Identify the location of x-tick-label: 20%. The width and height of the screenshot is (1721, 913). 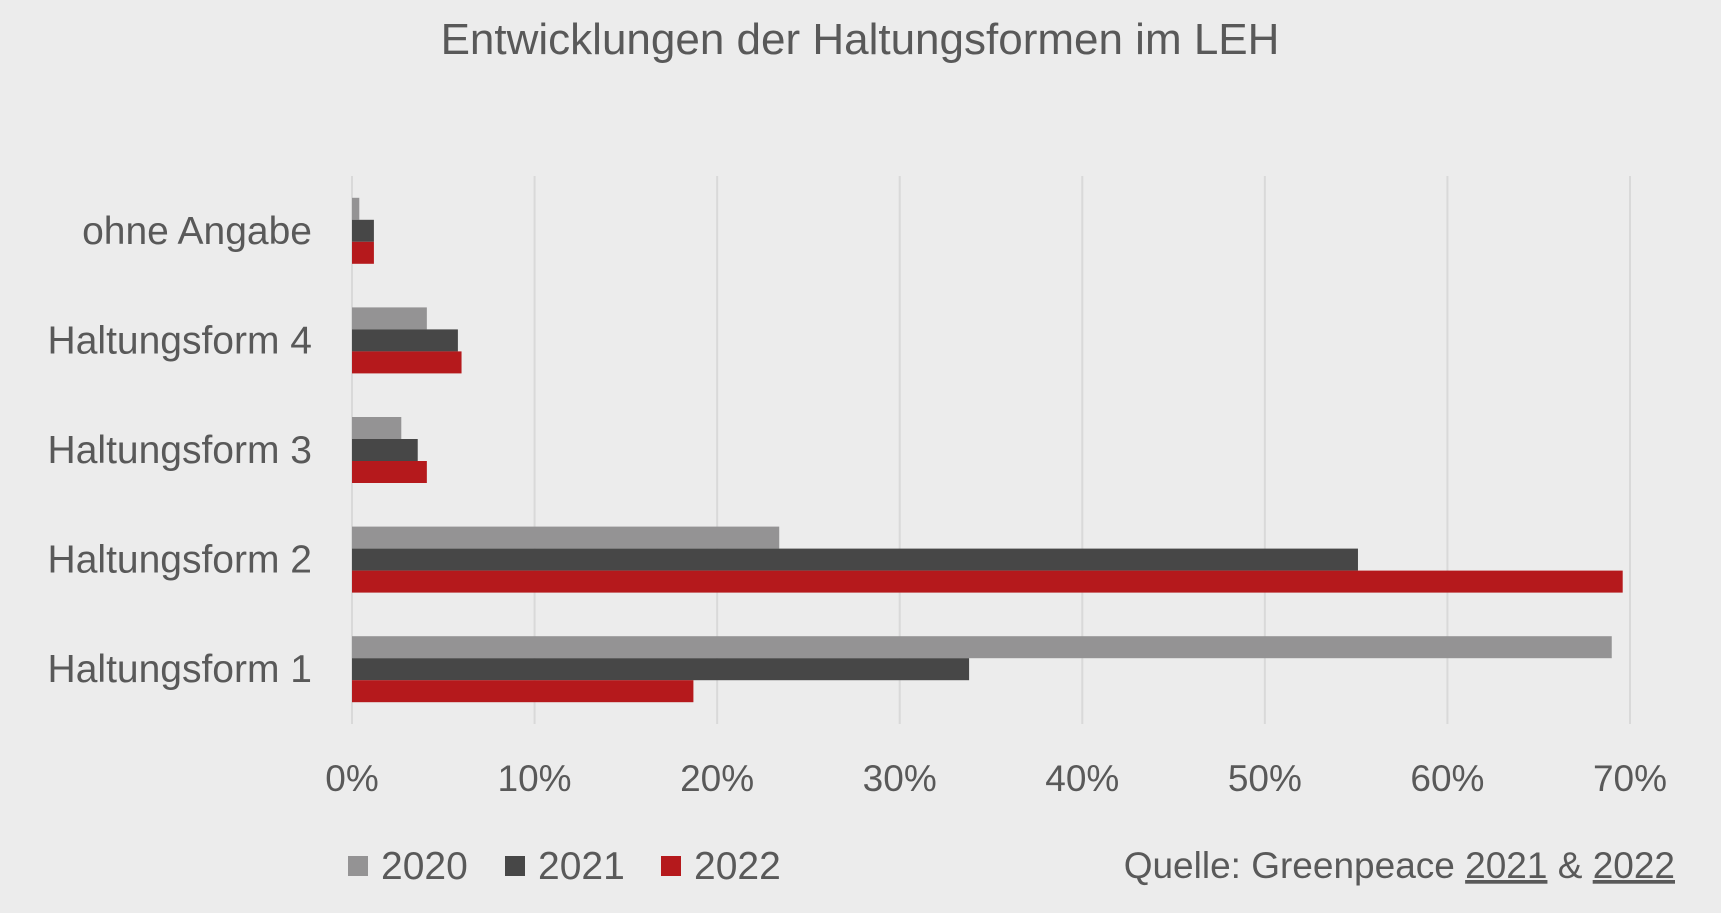
(717, 778).